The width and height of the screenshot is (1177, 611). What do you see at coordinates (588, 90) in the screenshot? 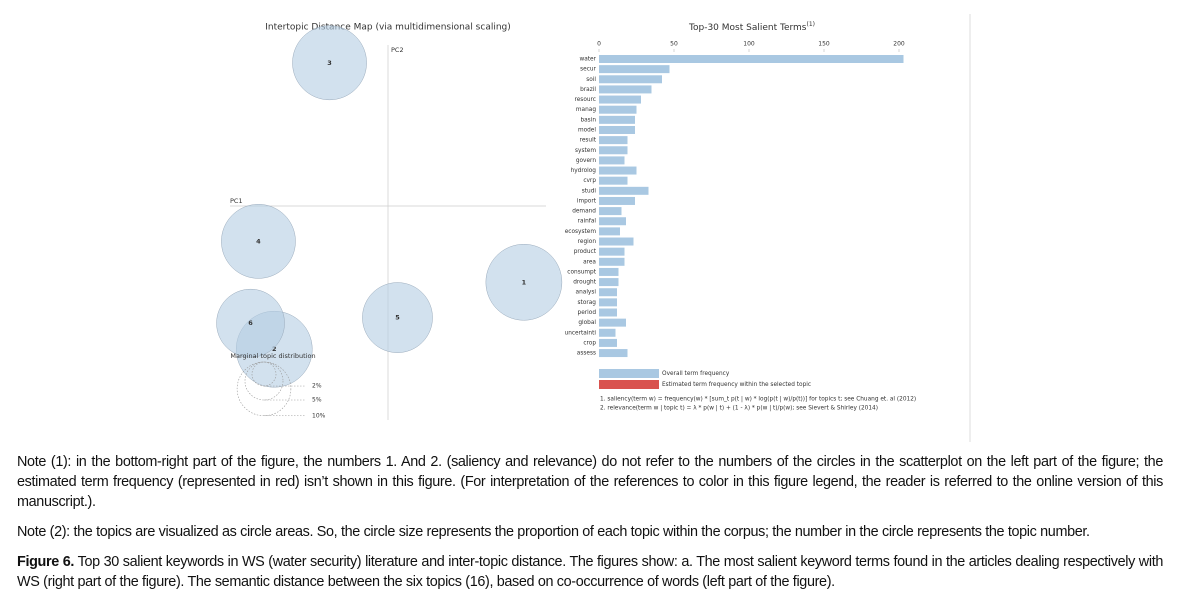
I see `y-tick-label: brazil` at bounding box center [588, 90].